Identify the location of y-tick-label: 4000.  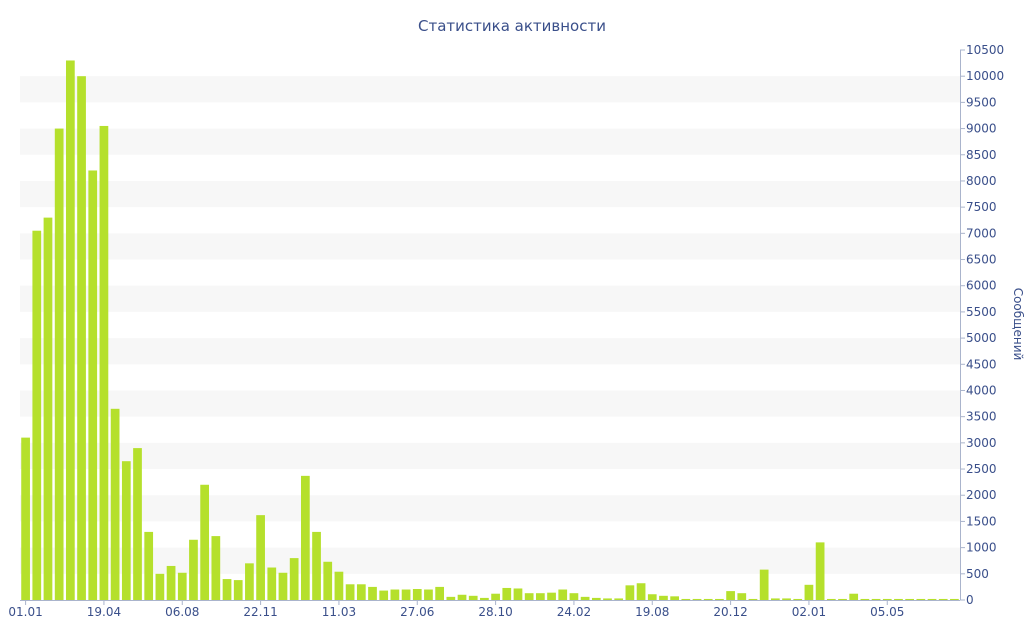
(981, 390).